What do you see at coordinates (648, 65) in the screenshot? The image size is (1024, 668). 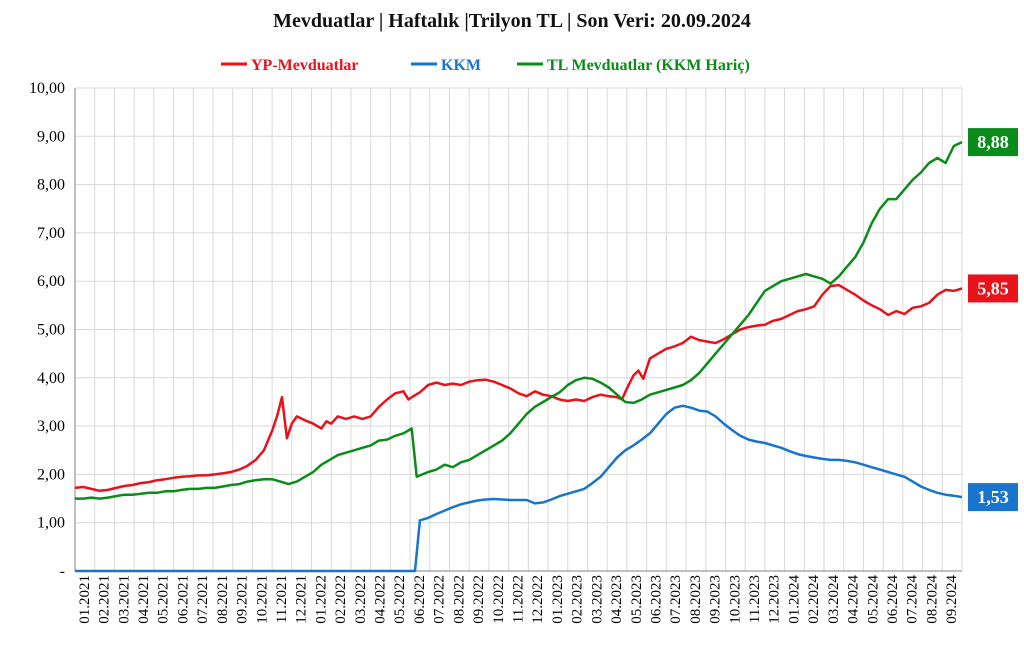 I see `legend-label: TL Mevduatlar (KKM Hariç)` at bounding box center [648, 65].